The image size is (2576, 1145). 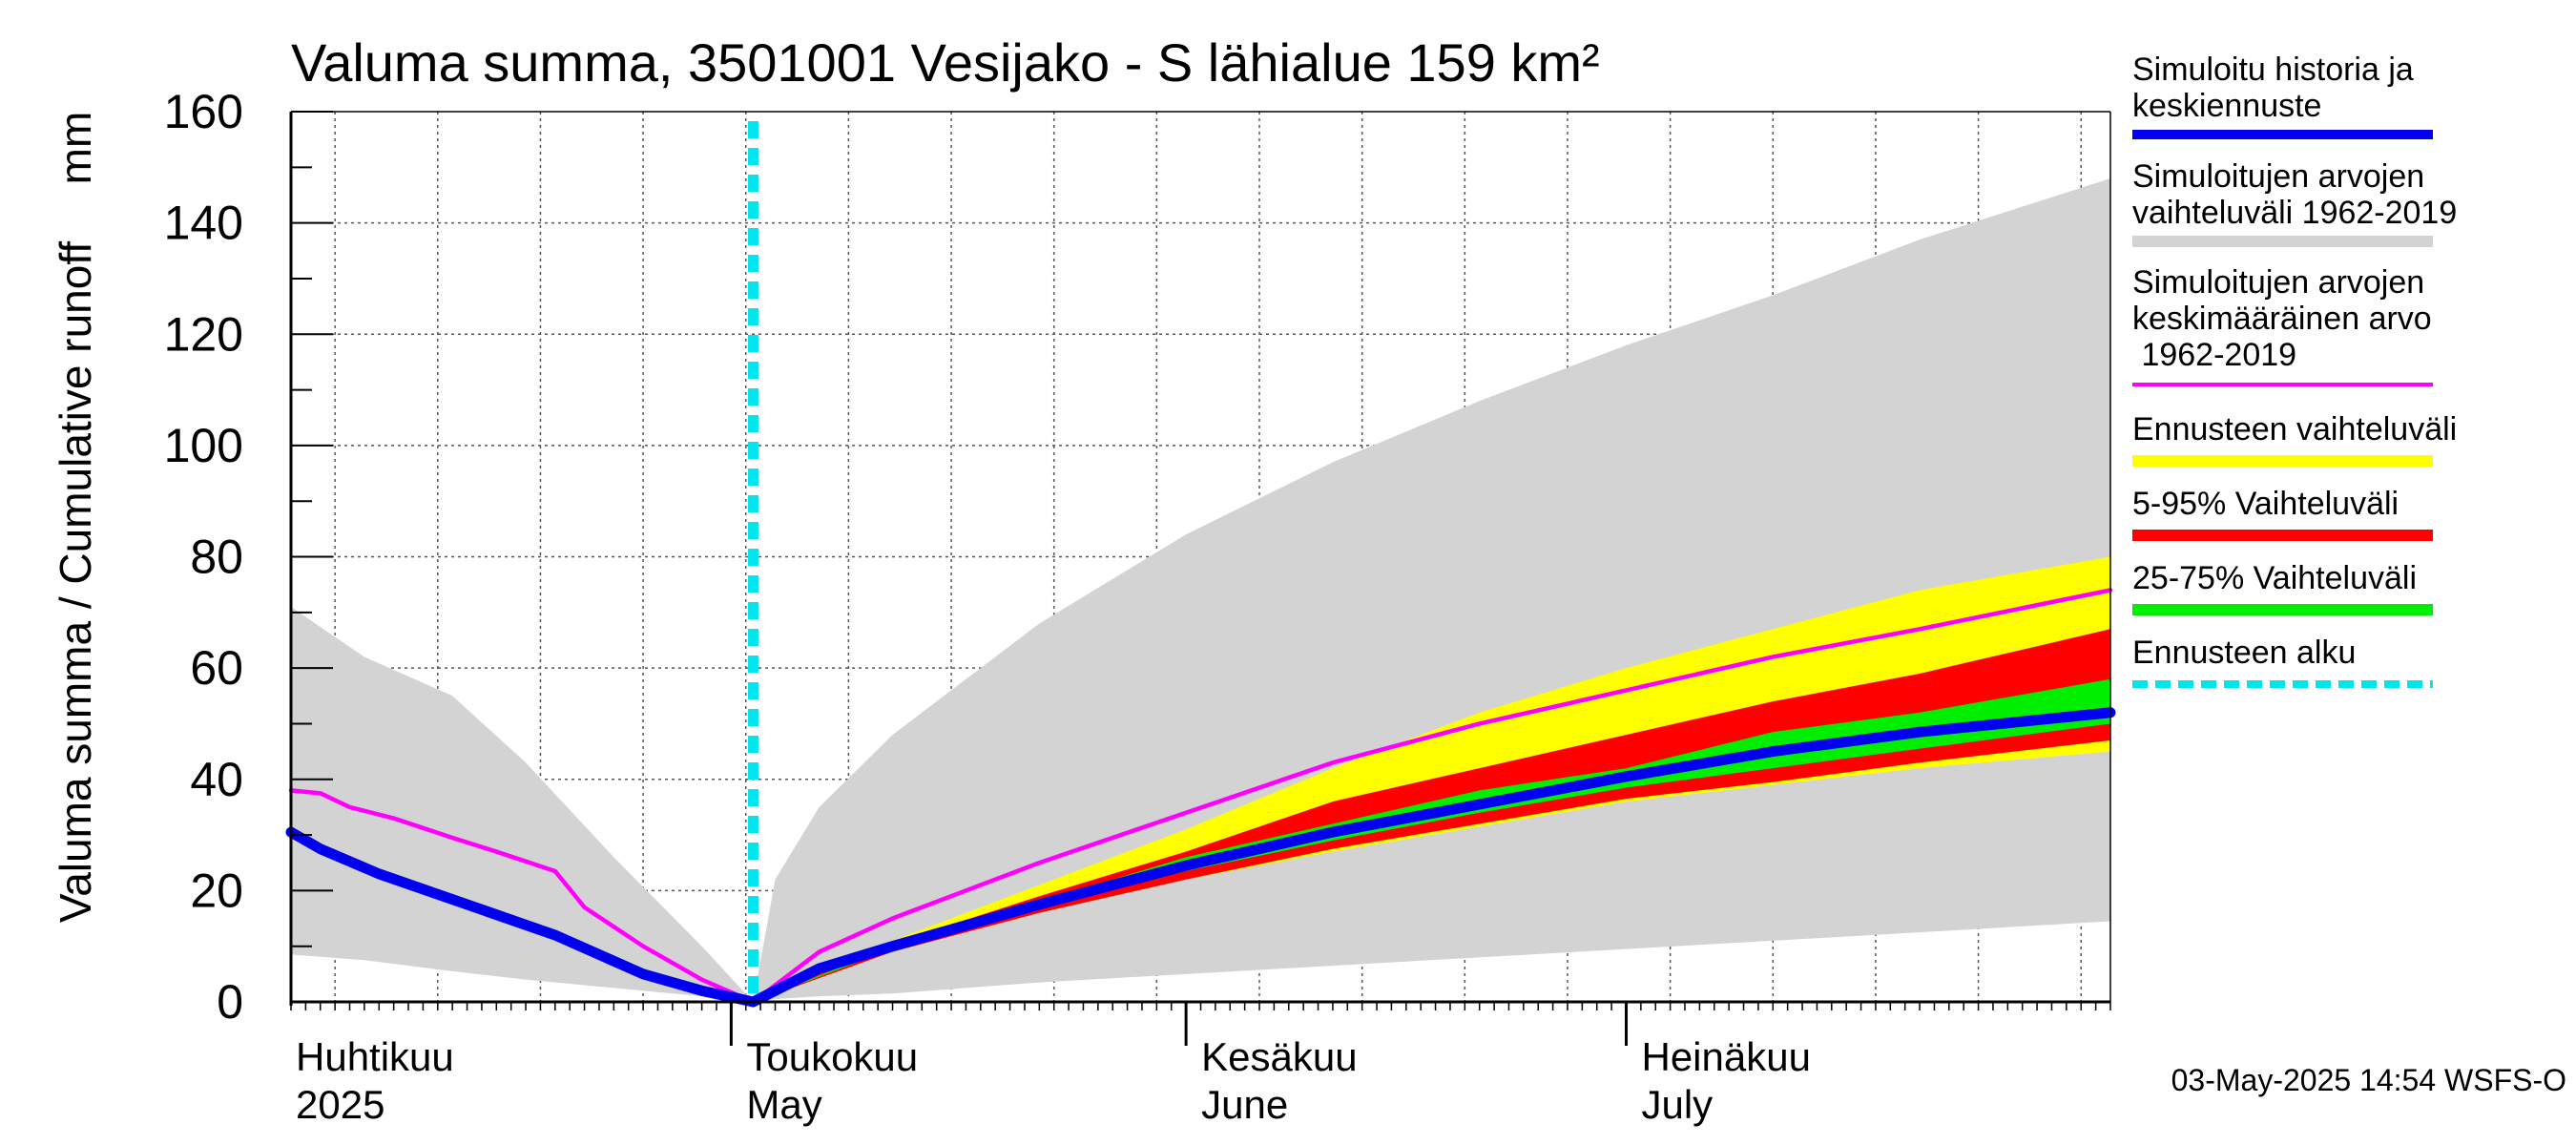 I want to click on y-tick-label: 100, so click(x=203, y=445).